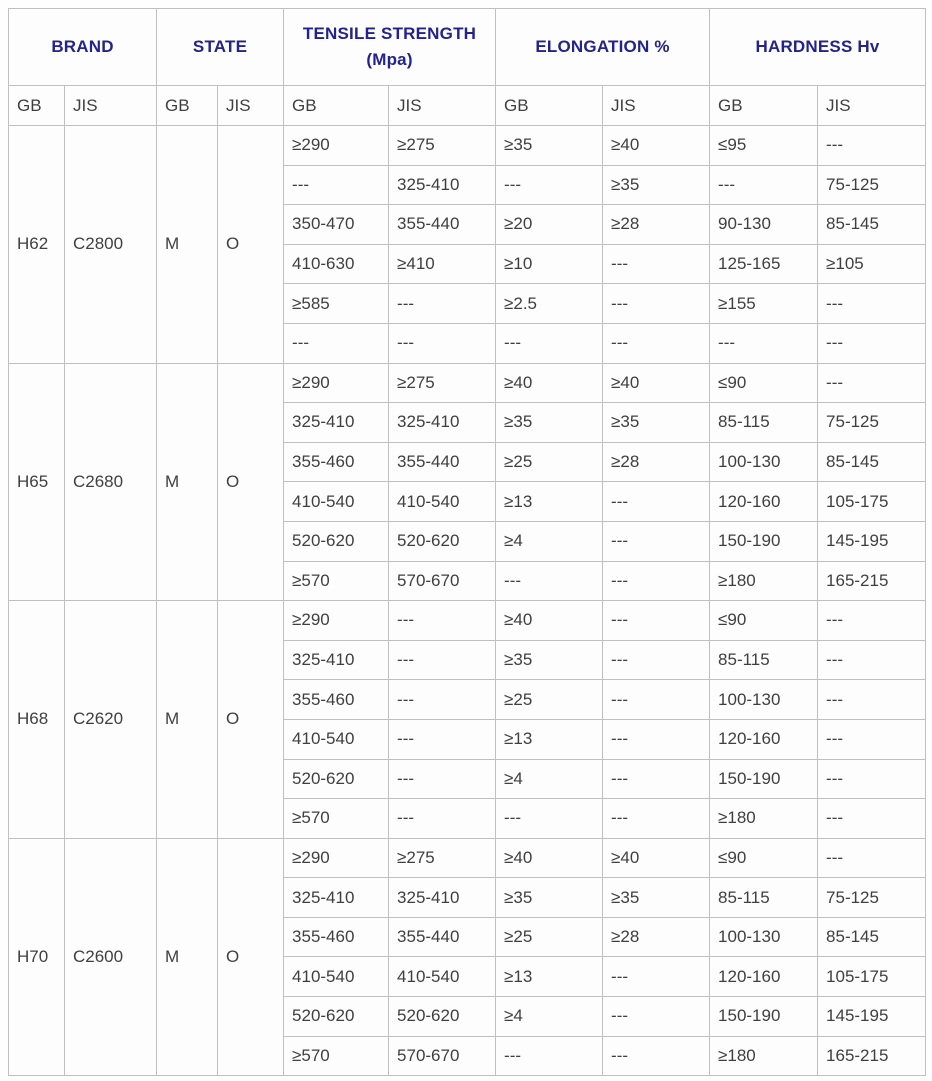  What do you see at coordinates (442, 501) in the screenshot?
I see `tensile-jis-cell: 410-540` at bounding box center [442, 501].